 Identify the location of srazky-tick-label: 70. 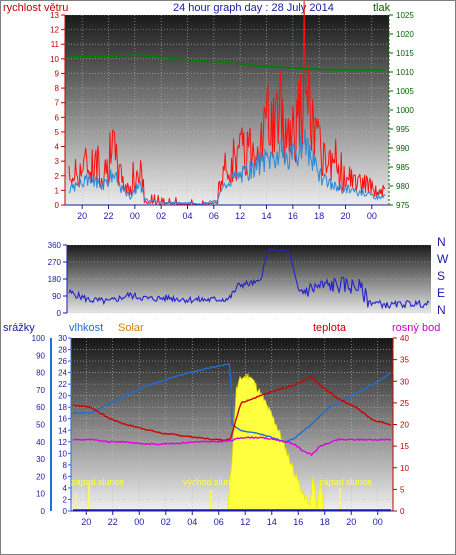
(40, 390).